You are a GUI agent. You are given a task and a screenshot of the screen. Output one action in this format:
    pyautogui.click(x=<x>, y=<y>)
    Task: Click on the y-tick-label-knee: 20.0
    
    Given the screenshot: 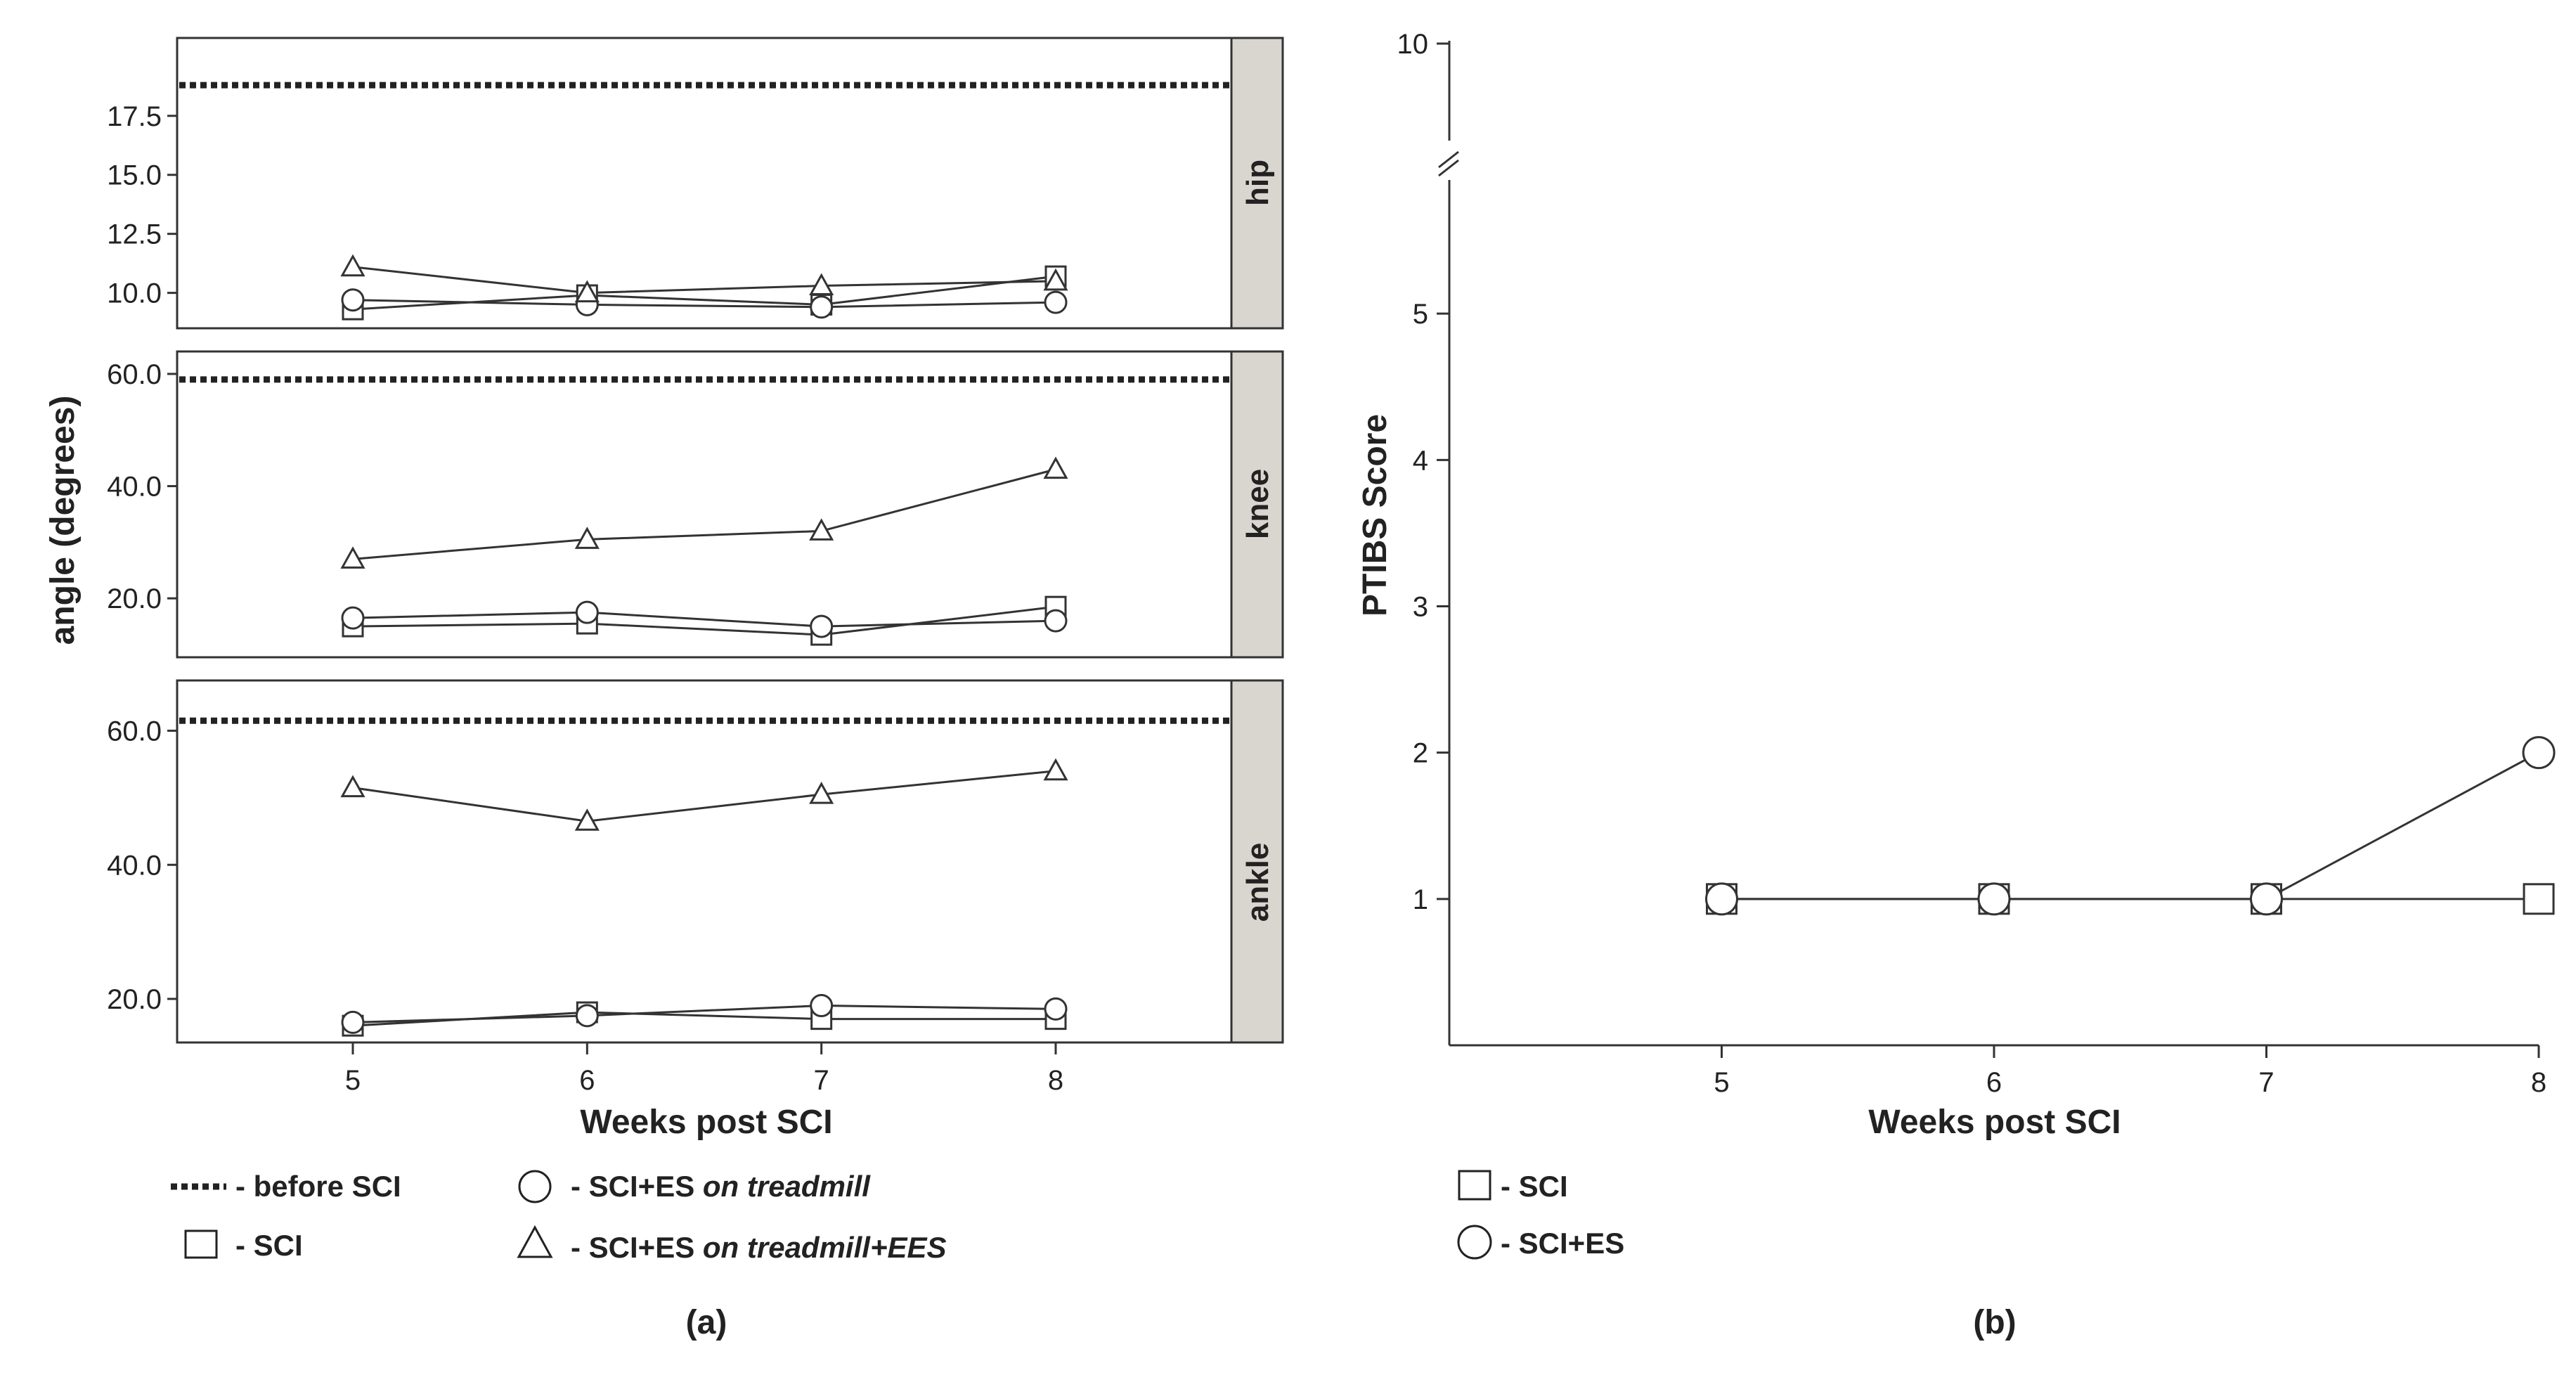 What is the action you would take?
    pyautogui.click(x=134, y=598)
    